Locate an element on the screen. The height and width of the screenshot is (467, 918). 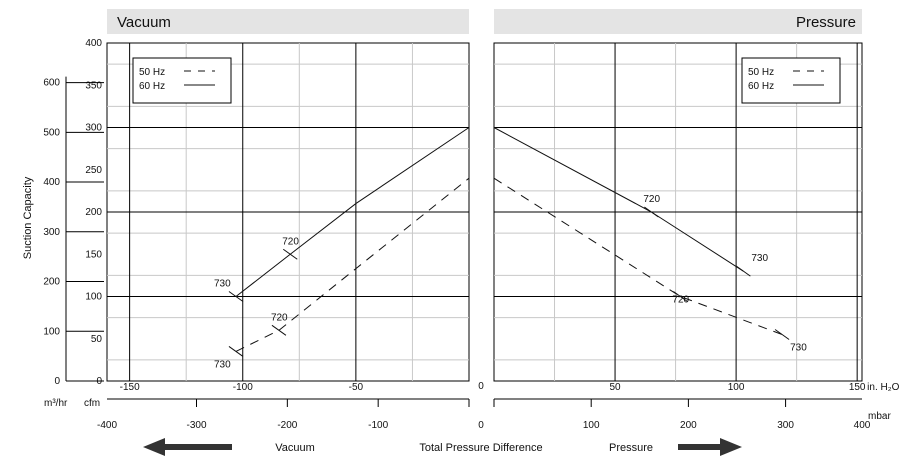
vacuum-legend-label: 60 Hz is located at coordinates (152, 86).